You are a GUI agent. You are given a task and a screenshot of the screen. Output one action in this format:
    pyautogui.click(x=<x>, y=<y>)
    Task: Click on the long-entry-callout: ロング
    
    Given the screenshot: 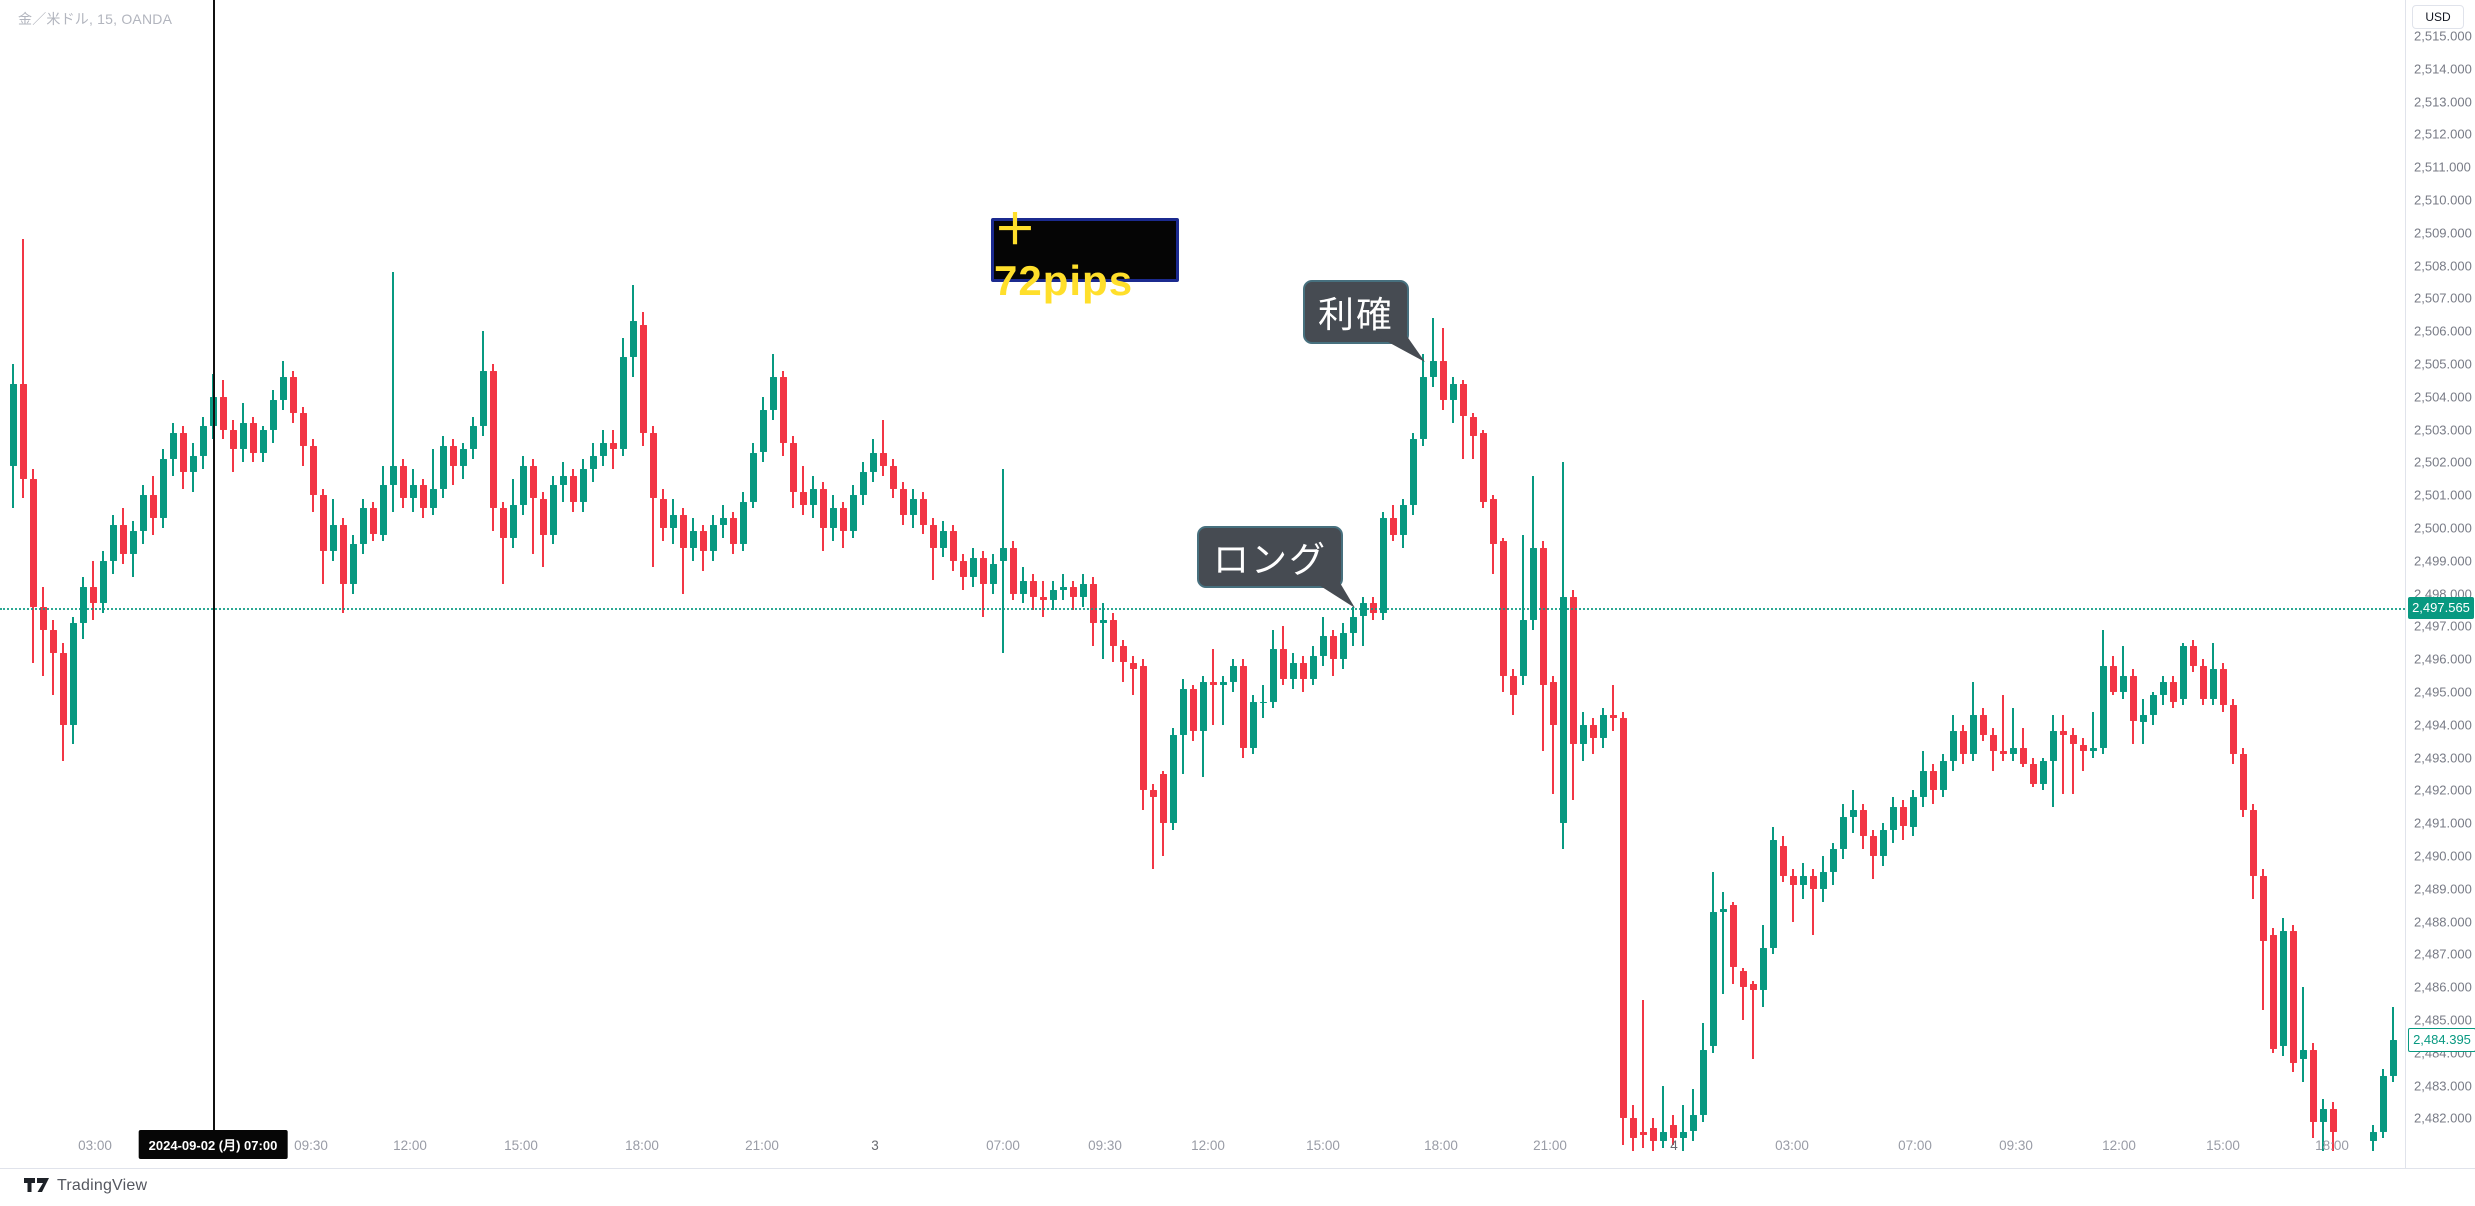 What is the action you would take?
    pyautogui.click(x=1276, y=567)
    